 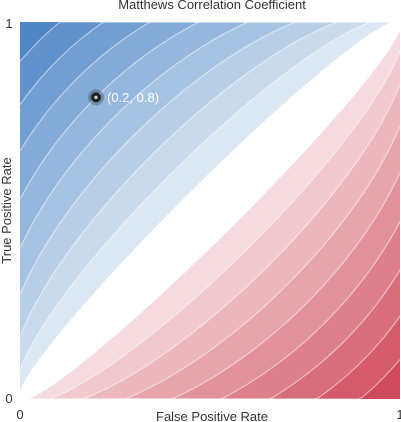 I want to click on y-tick-label: 1, so click(x=8, y=23).